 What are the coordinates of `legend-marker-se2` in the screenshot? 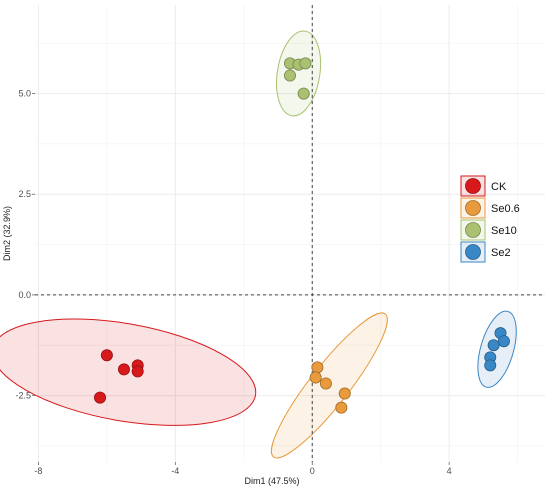 It's located at (473, 252).